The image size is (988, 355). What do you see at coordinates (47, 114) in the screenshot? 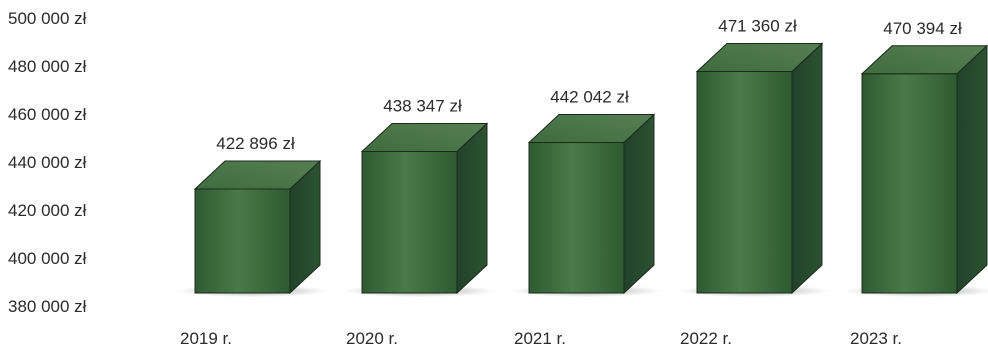
I see `y-tick-label: 460 000 zł` at bounding box center [47, 114].